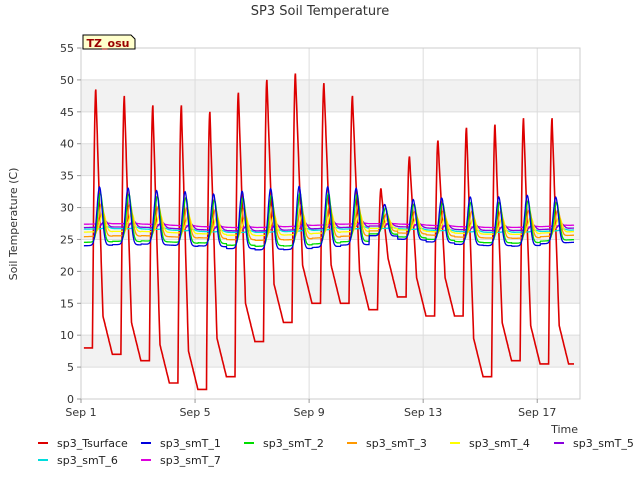  What do you see at coordinates (308, 412) in the screenshot?
I see `x-tick-label: Sep 9` at bounding box center [308, 412].